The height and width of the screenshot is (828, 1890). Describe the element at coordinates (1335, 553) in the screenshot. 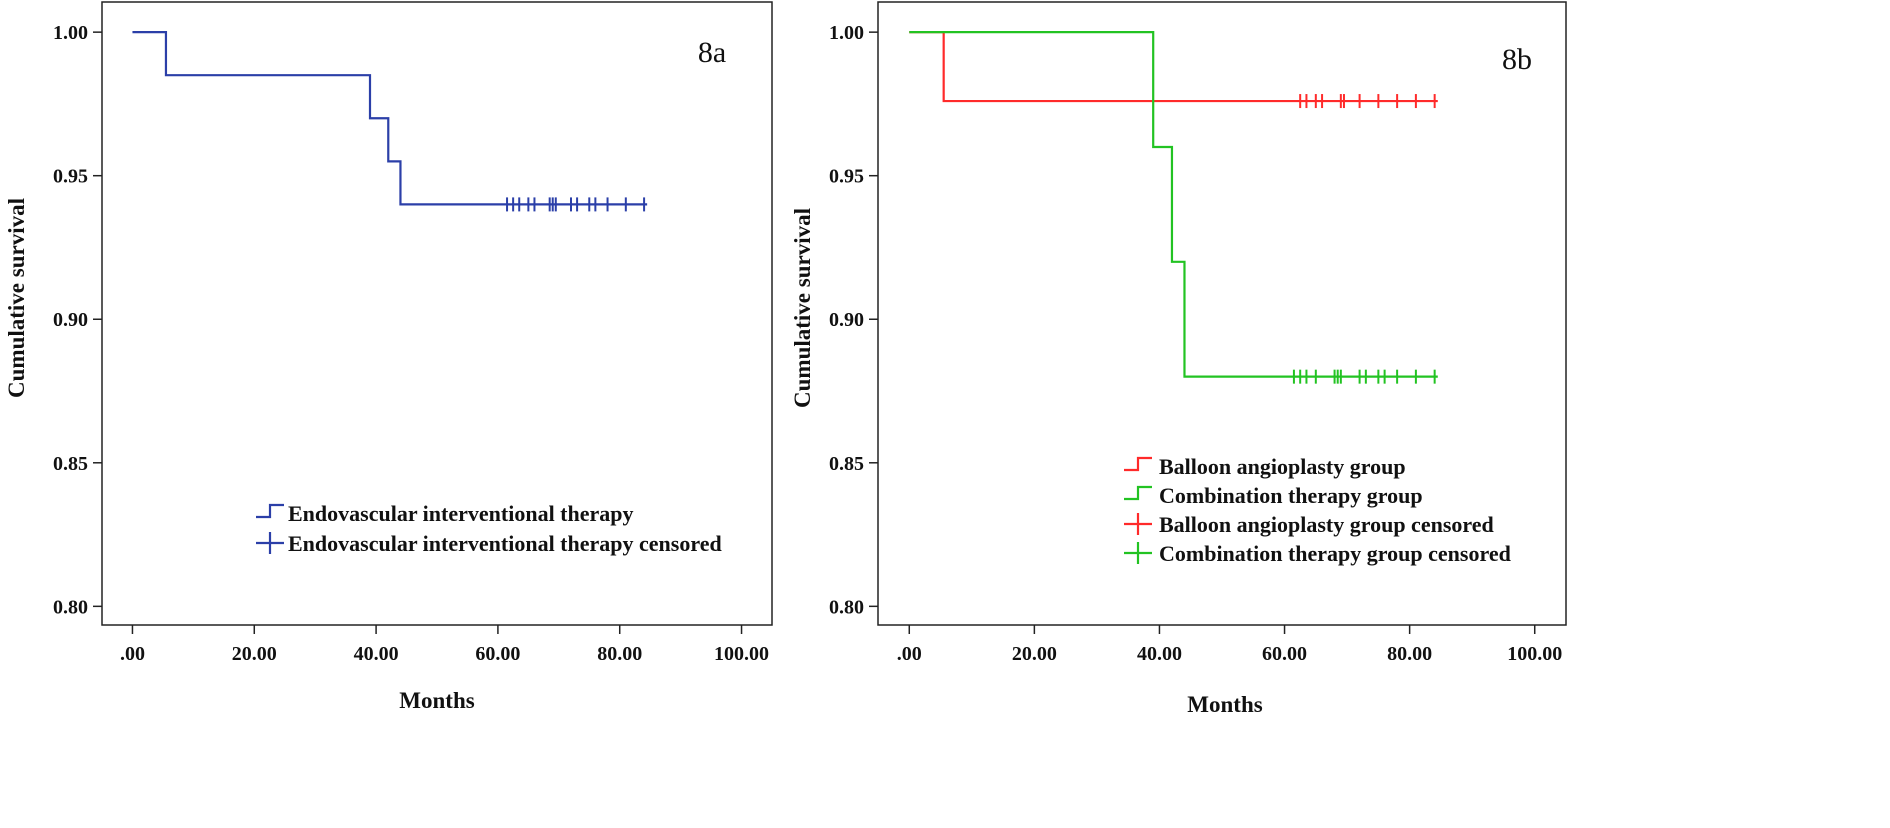

I see `legend-label-combination-censored: Combination therapy group censored` at that location.